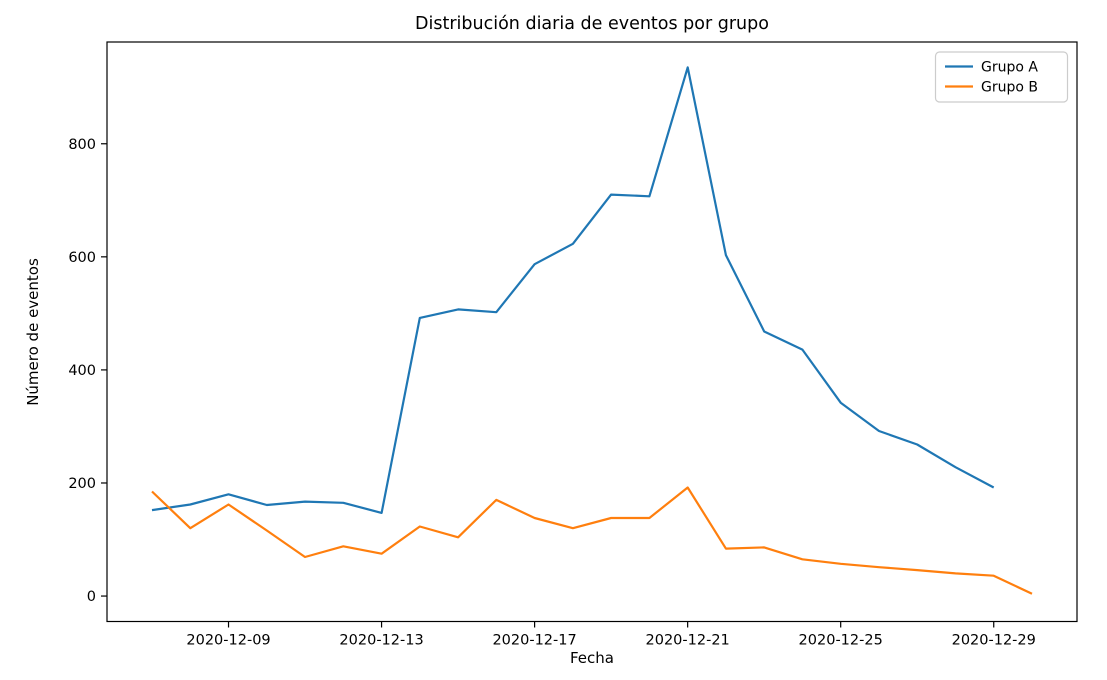 Image resolution: width=1107 pixels, height=680 pixels. I want to click on legend-label-grupo-a: Grupo A, so click(1009, 68).